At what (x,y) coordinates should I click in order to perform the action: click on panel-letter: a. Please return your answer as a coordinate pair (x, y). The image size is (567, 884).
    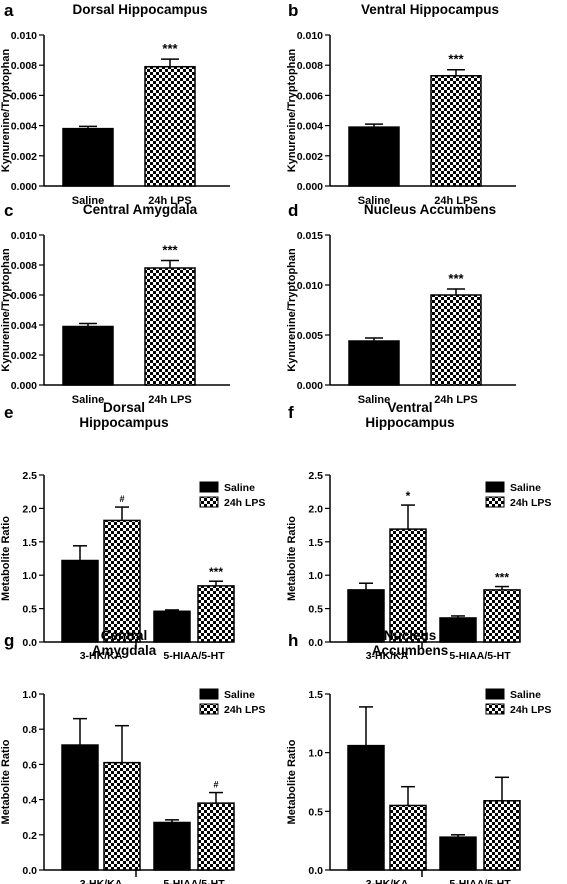
    Looking at the image, I should click on (9, 10).